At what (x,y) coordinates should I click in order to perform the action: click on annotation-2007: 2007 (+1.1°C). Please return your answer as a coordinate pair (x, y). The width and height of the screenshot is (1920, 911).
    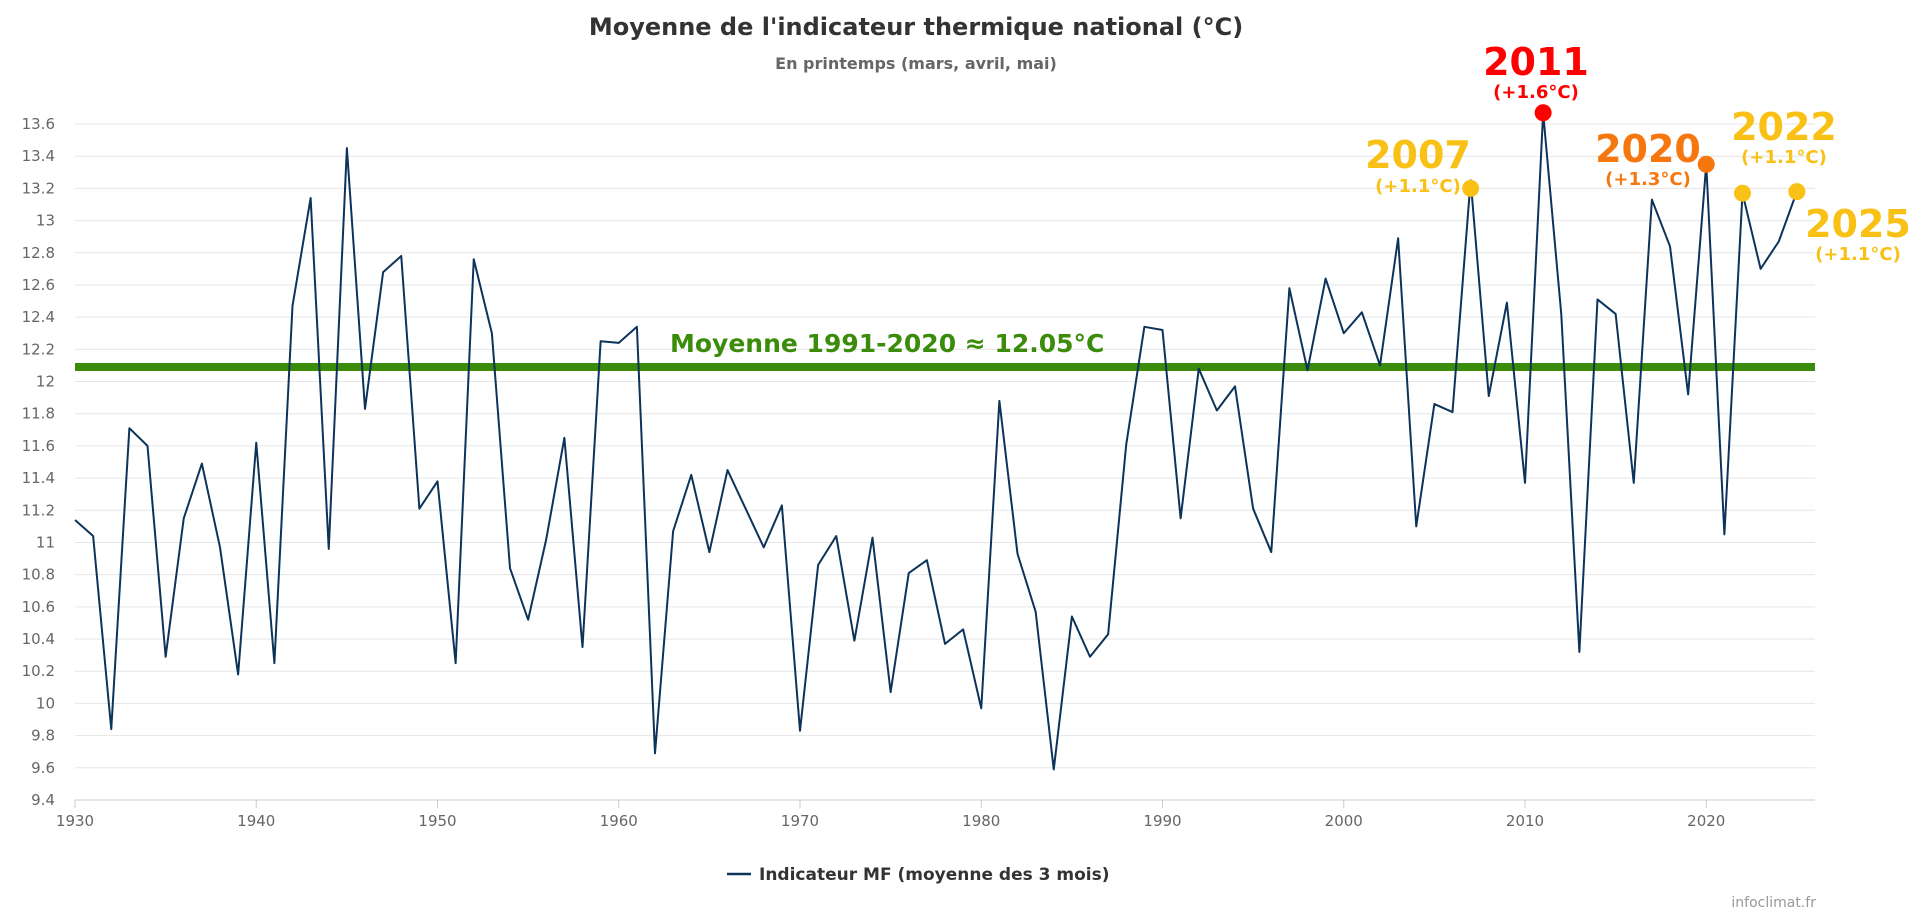
    Looking at the image, I should click on (1422, 165).